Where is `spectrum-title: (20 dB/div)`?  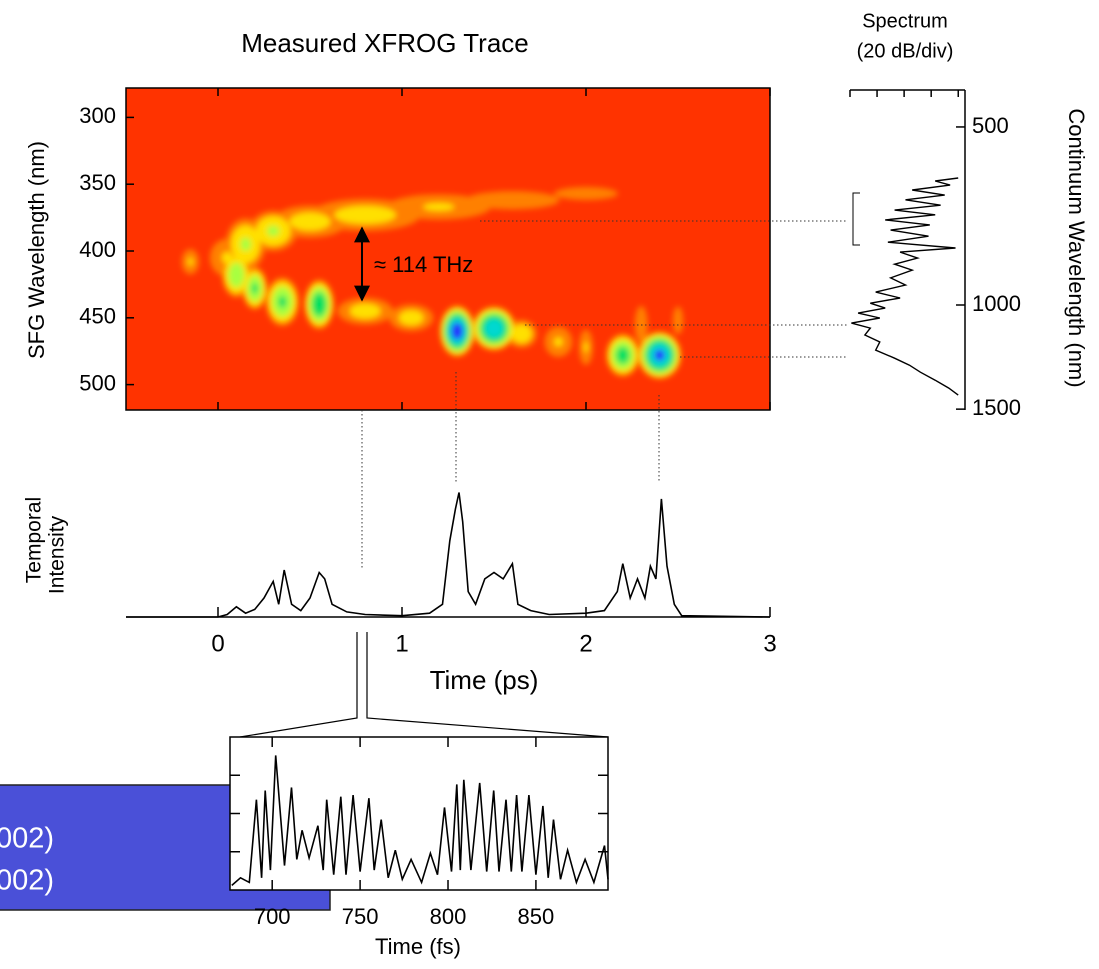
spectrum-title: (20 dB/div) is located at coordinates (905, 51).